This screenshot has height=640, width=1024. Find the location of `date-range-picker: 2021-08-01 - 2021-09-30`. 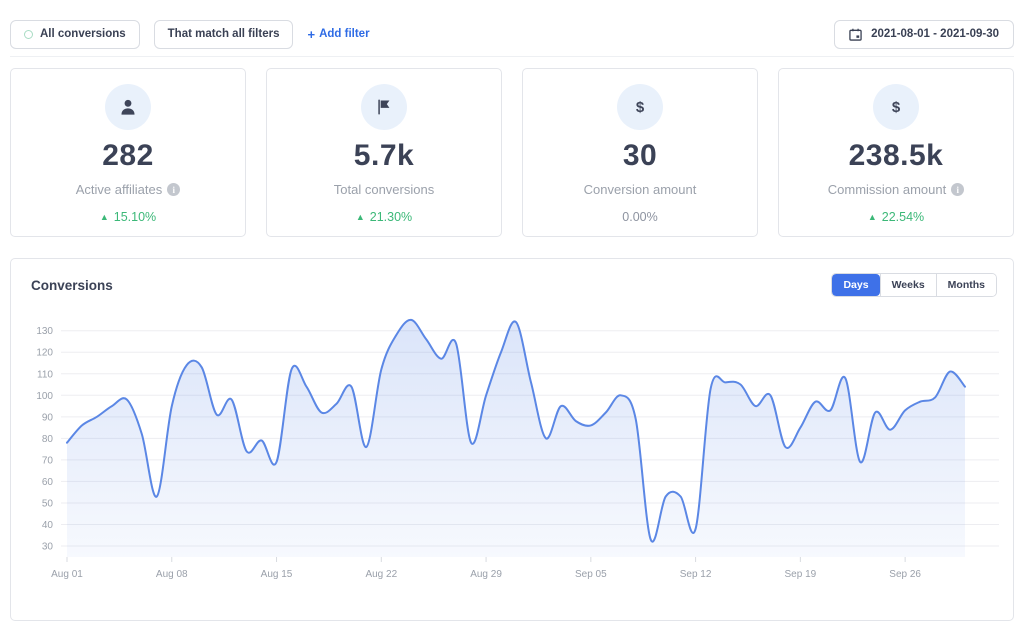

date-range-picker: 2021-08-01 - 2021-09-30 is located at coordinates (924, 34).